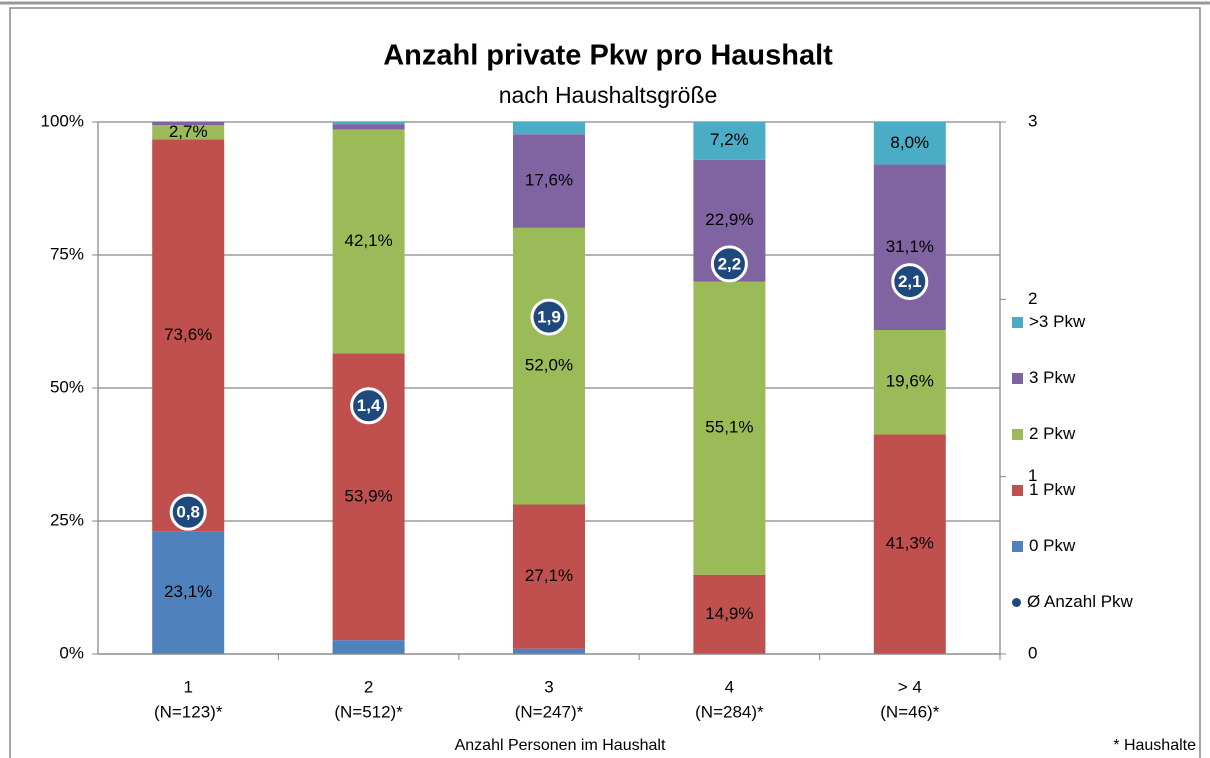 This screenshot has height=758, width=1210. Describe the element at coordinates (909, 711) in the screenshot. I see `x-tick-note: (N=46)*` at that location.